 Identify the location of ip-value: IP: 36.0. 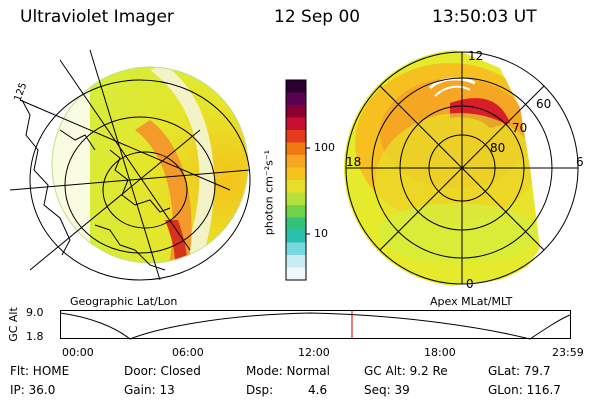
(33, 390).